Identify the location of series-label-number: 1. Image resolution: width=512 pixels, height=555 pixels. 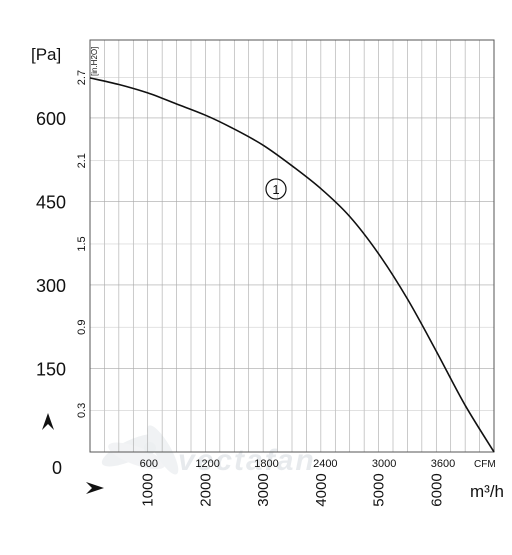
(275, 189).